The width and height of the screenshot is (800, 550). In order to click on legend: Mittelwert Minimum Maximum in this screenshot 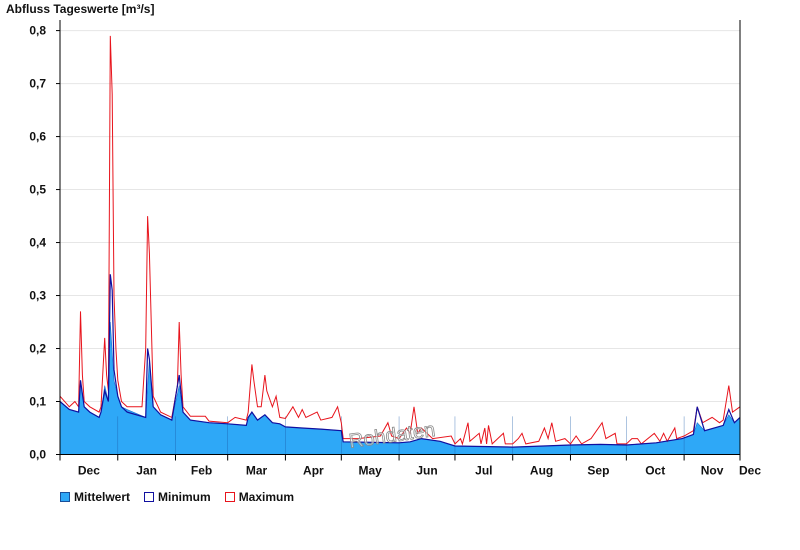, I will do `click(177, 497)`.